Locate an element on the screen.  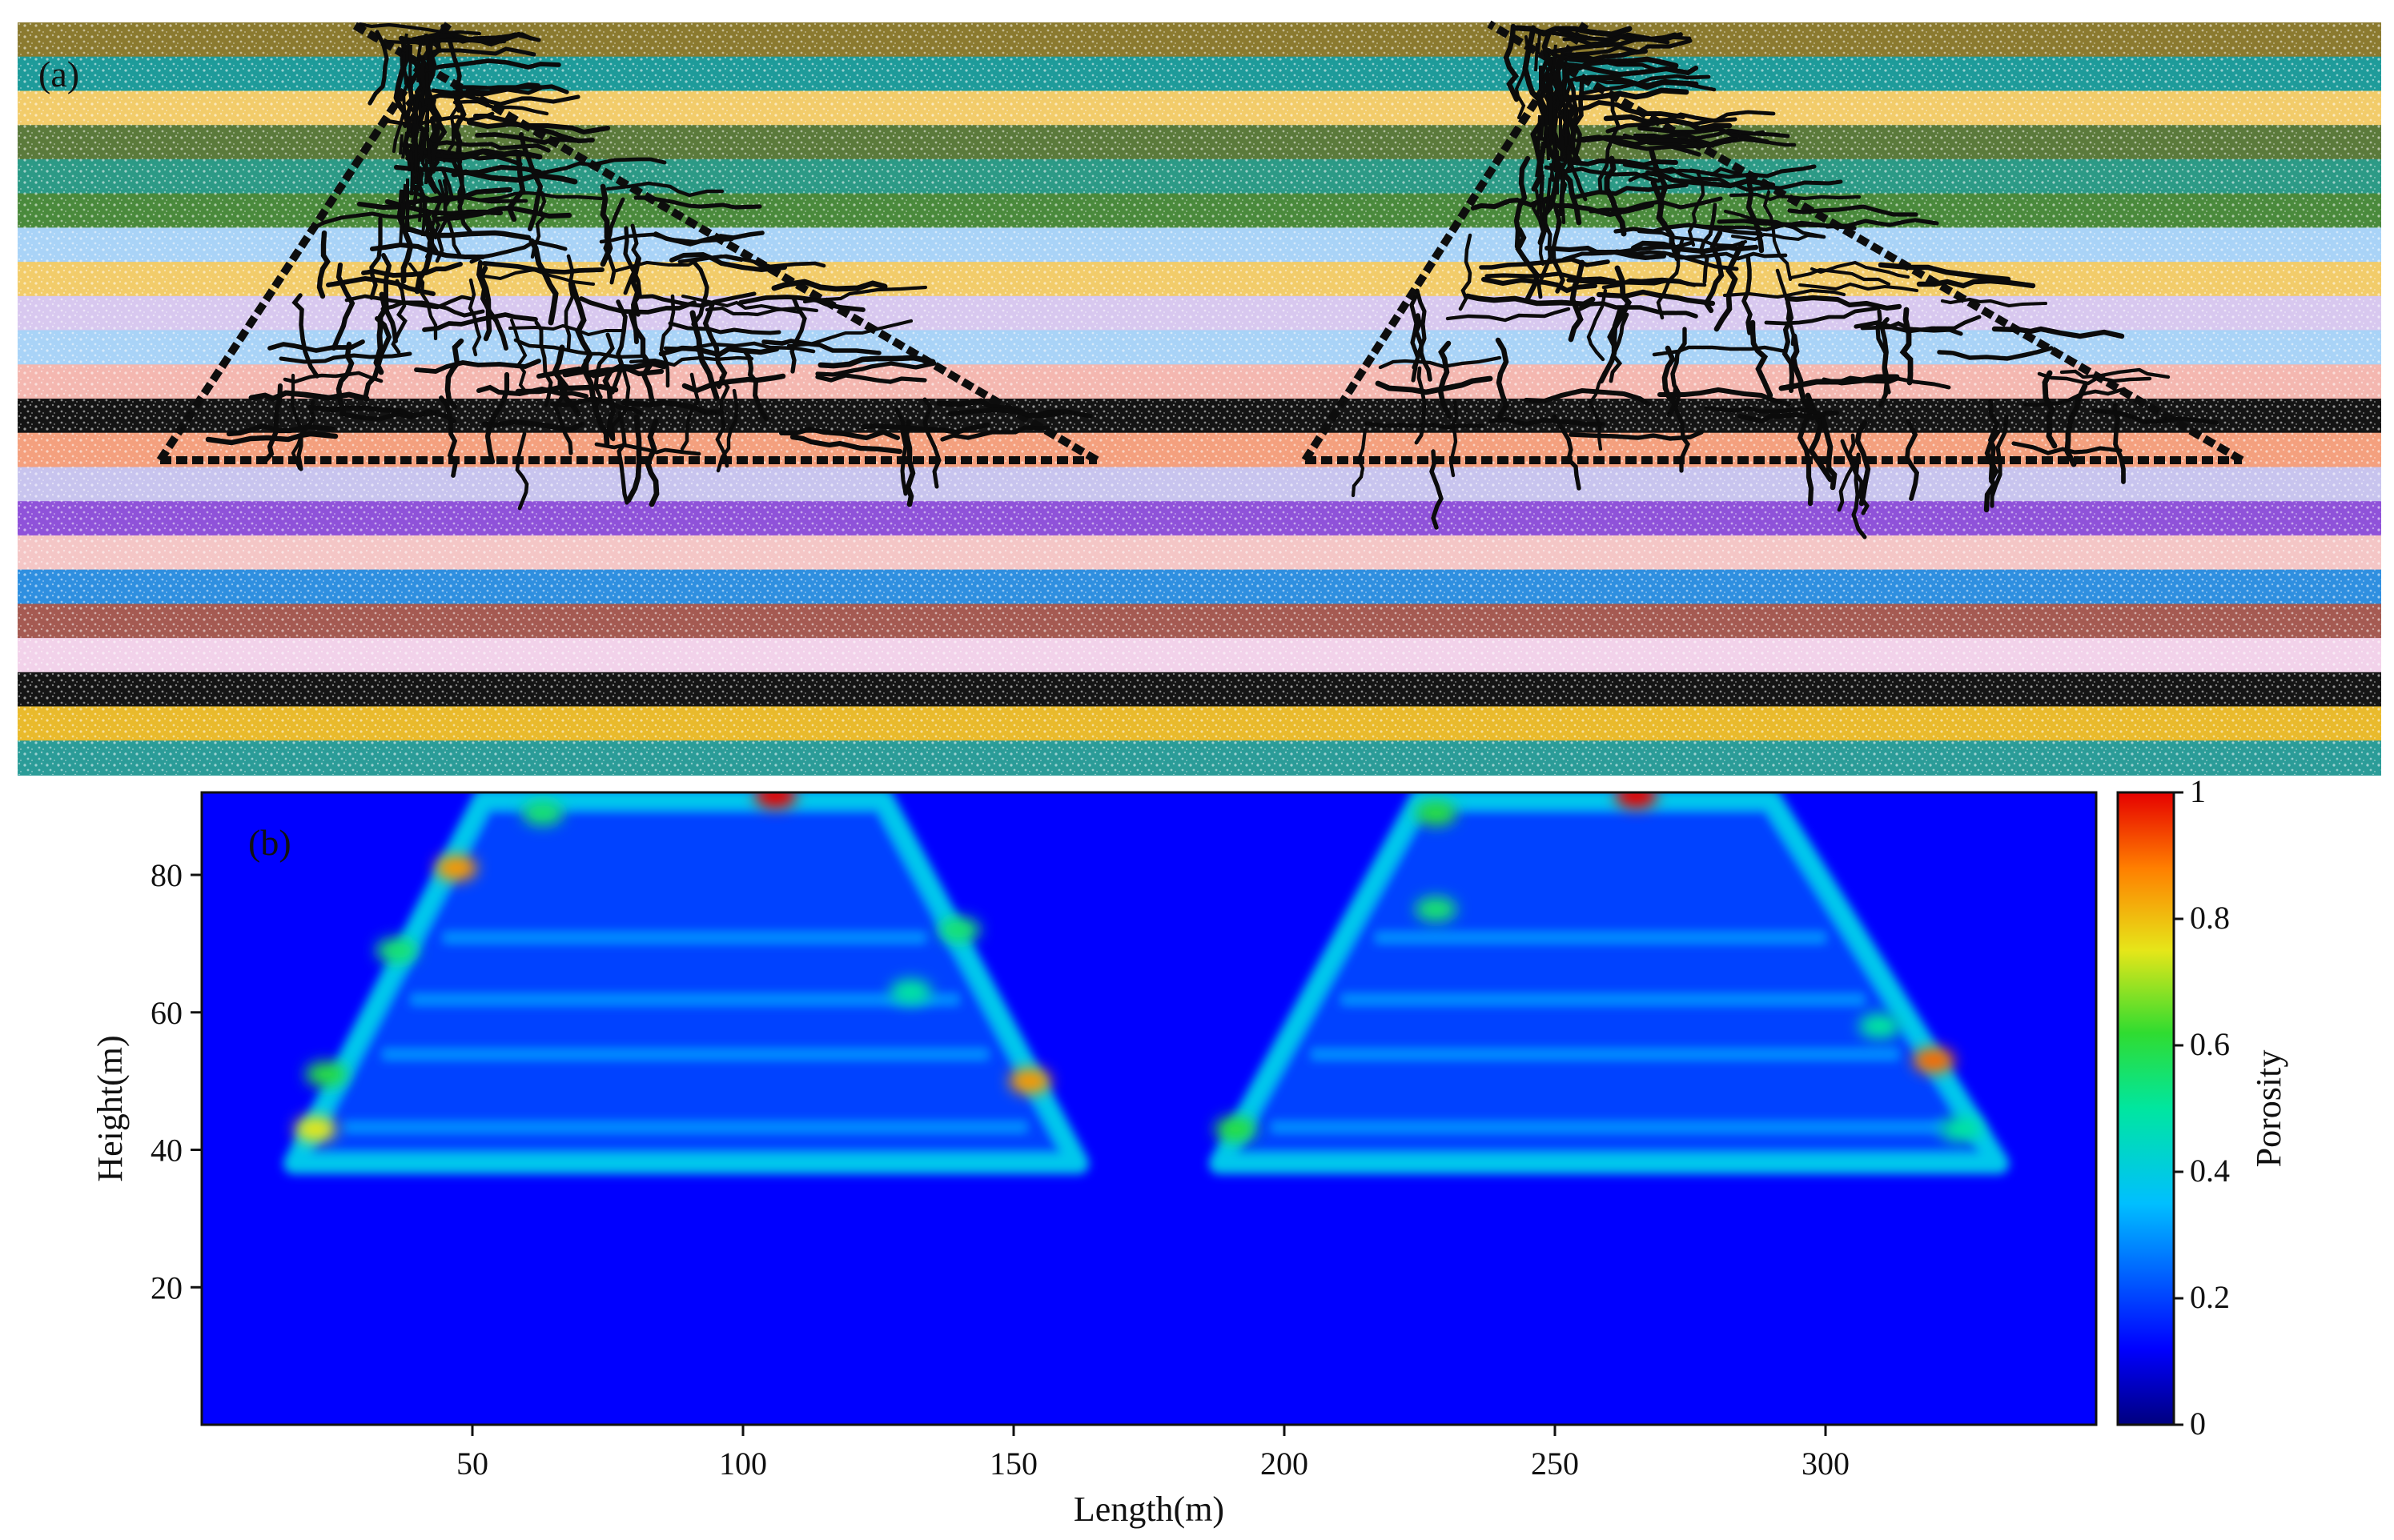
y-axis-label: Height(m) is located at coordinates (110, 1108).